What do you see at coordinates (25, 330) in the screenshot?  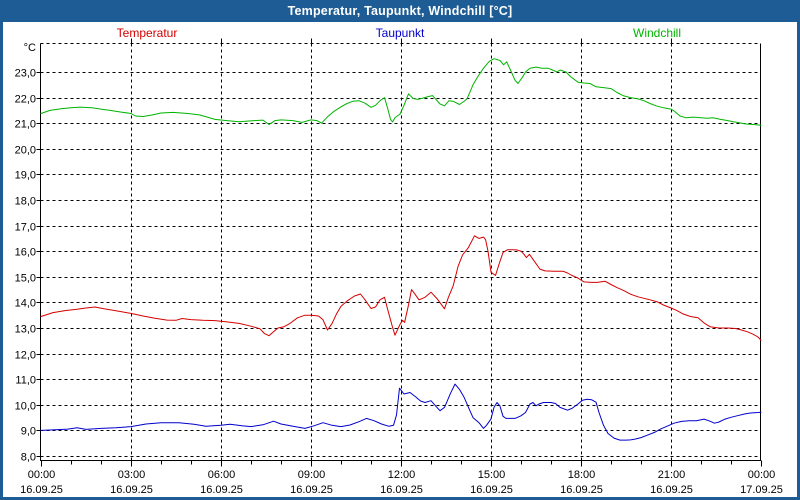 I see `y-tick-label: 13,0` at bounding box center [25, 330].